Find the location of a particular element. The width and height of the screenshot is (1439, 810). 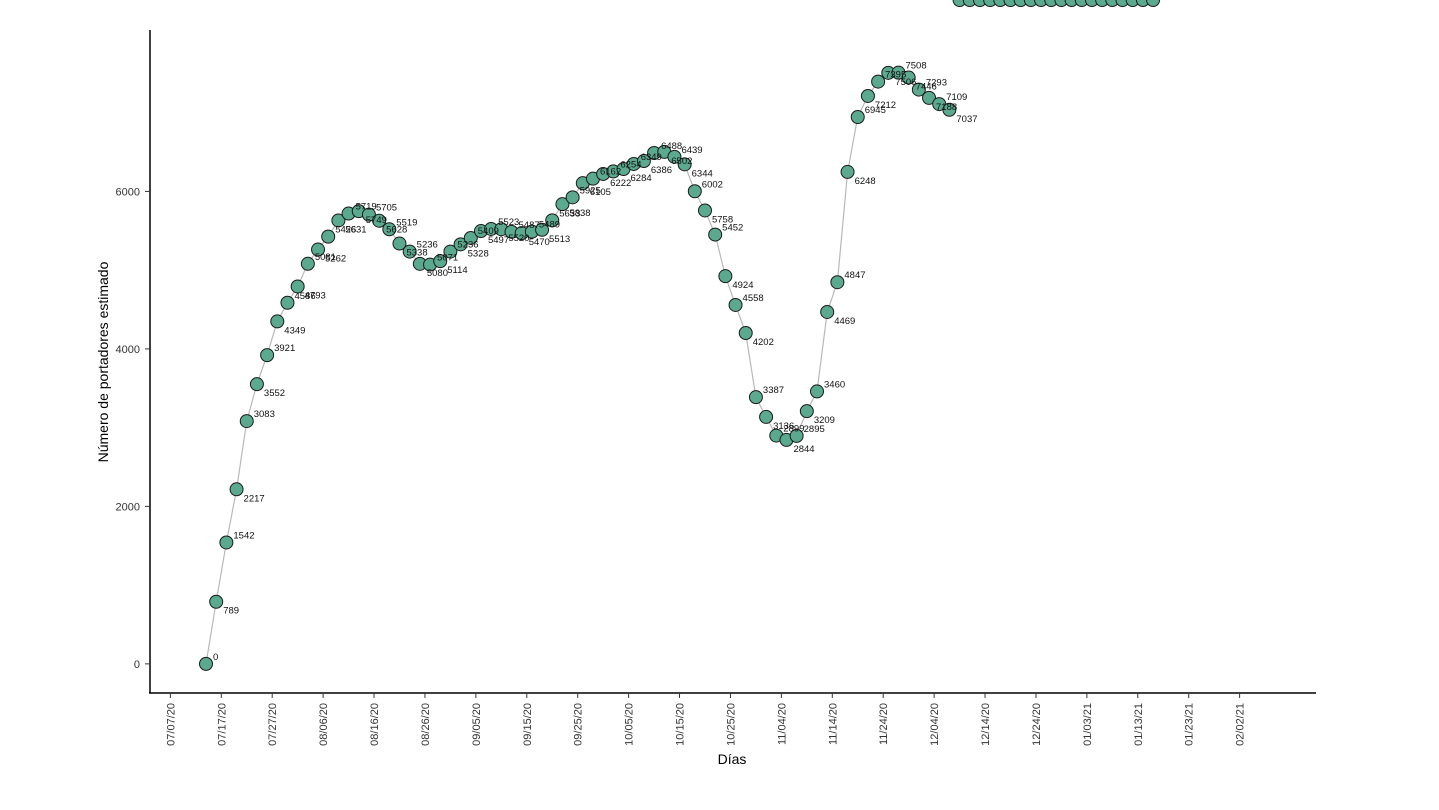

data-label: 5513 is located at coordinates (559, 239).